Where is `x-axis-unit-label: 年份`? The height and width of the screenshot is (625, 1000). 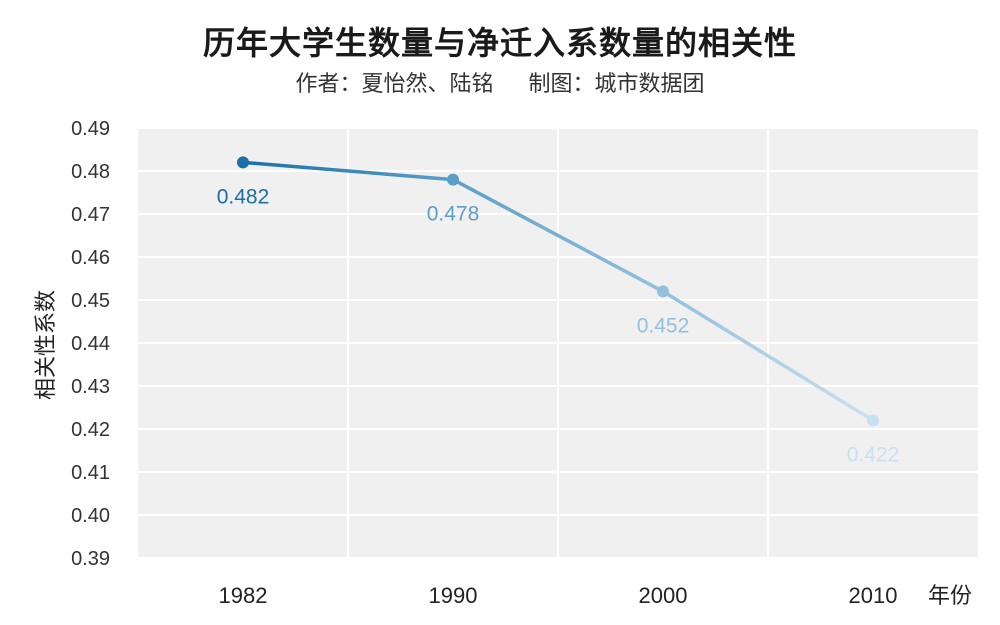
x-axis-unit-label: 年份 is located at coordinates (950, 596).